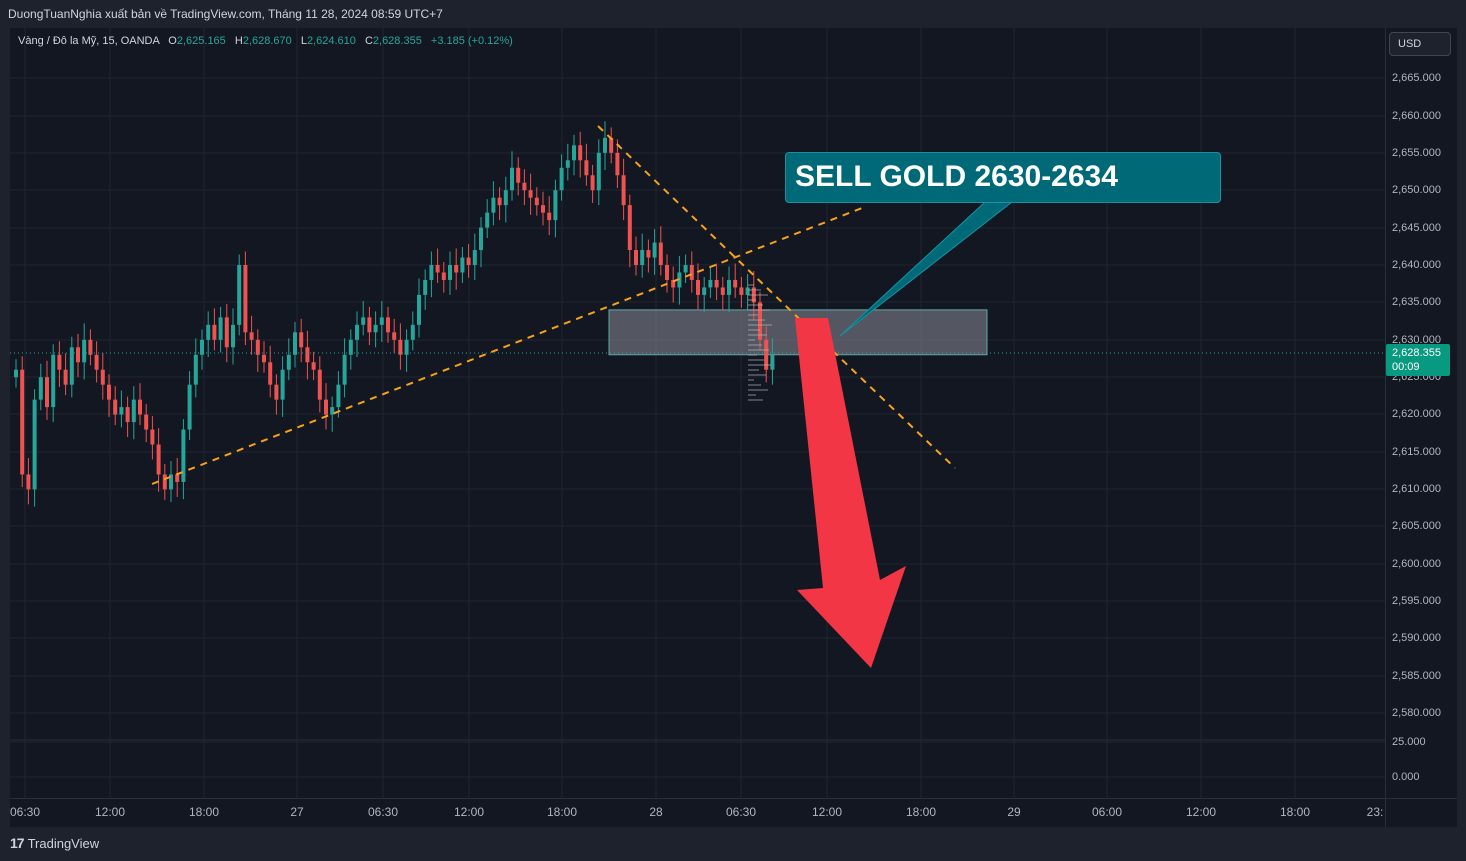 Image resolution: width=1466 pixels, height=861 pixels. What do you see at coordinates (1421, 812) in the screenshot?
I see `scale-corner` at bounding box center [1421, 812].